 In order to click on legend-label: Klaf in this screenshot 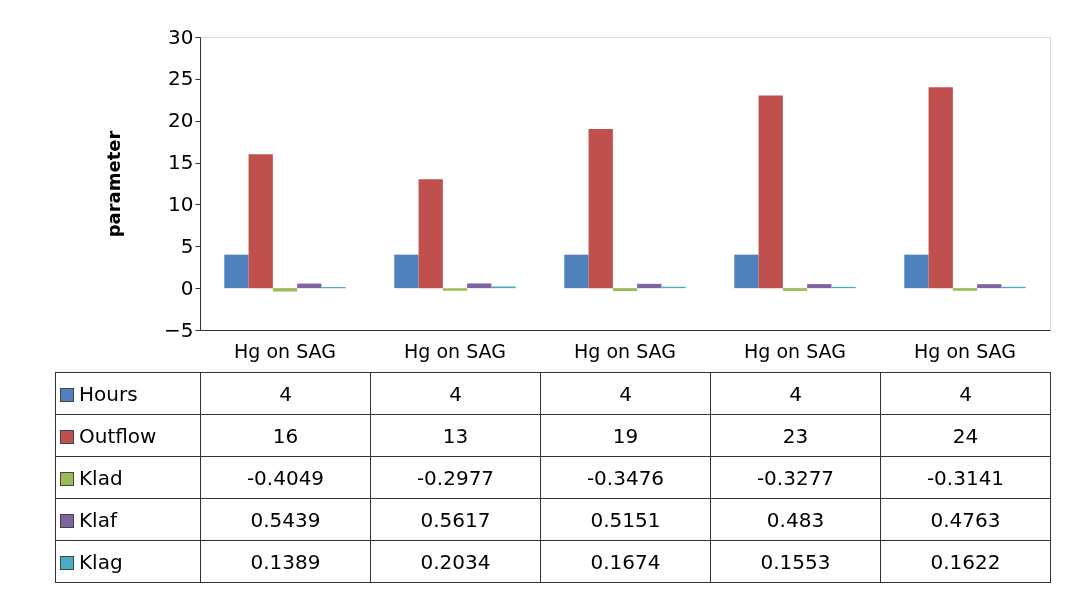, I will do `click(128, 519)`.